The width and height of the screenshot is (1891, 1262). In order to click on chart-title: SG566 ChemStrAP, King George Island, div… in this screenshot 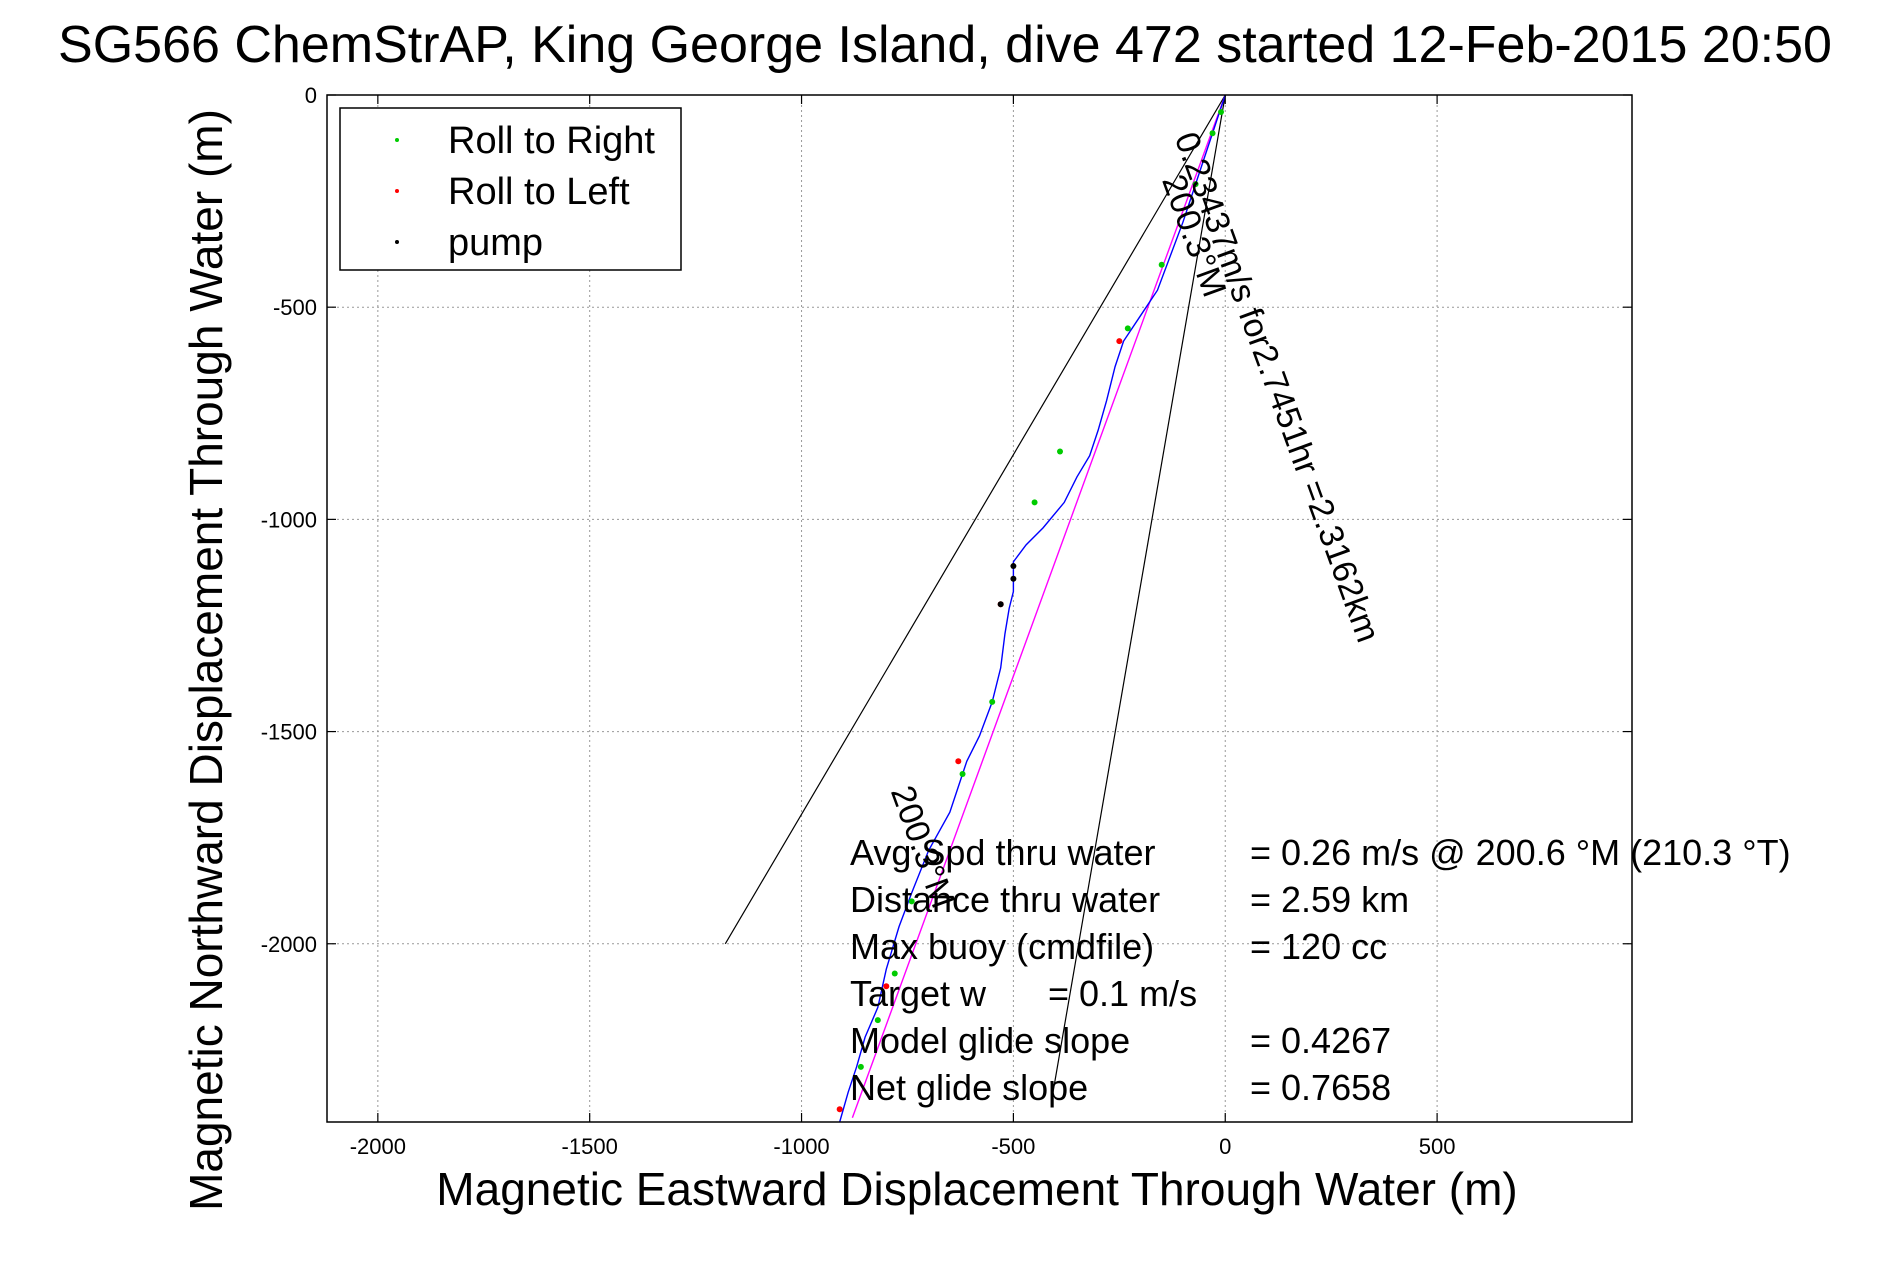, I will do `click(945, 45)`.